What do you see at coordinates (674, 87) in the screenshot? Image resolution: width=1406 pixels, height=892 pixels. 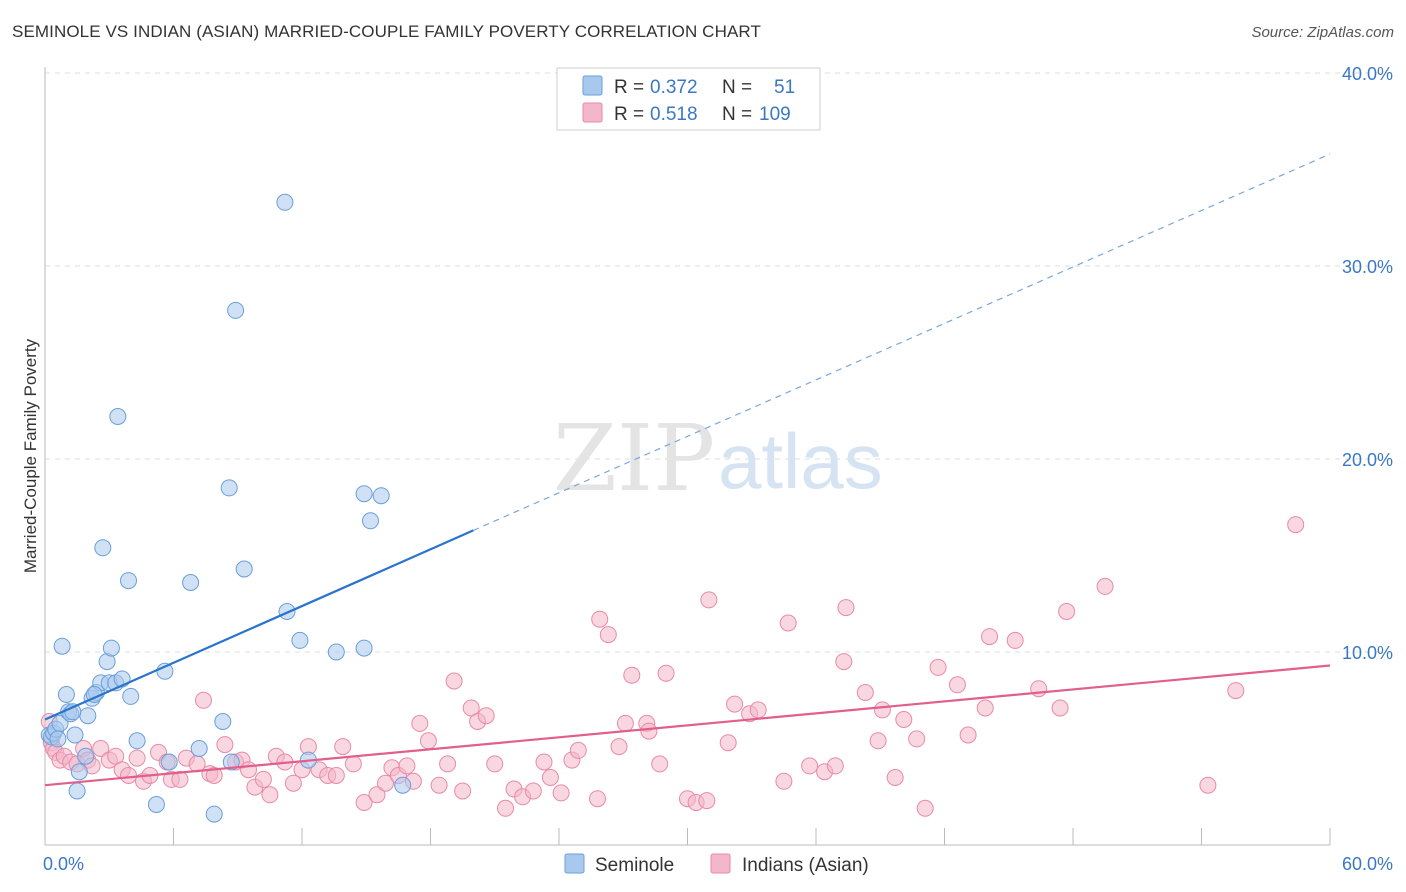 I see `legend-r-value: 0.372` at bounding box center [674, 87].